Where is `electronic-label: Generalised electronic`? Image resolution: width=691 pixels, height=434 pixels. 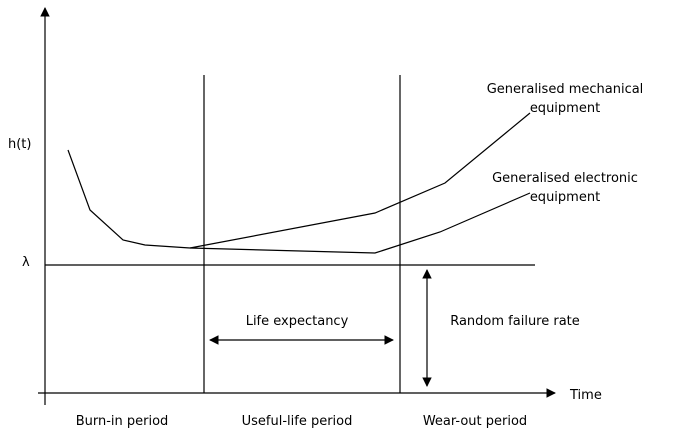 electronic-label: Generalised electronic is located at coordinates (565, 178).